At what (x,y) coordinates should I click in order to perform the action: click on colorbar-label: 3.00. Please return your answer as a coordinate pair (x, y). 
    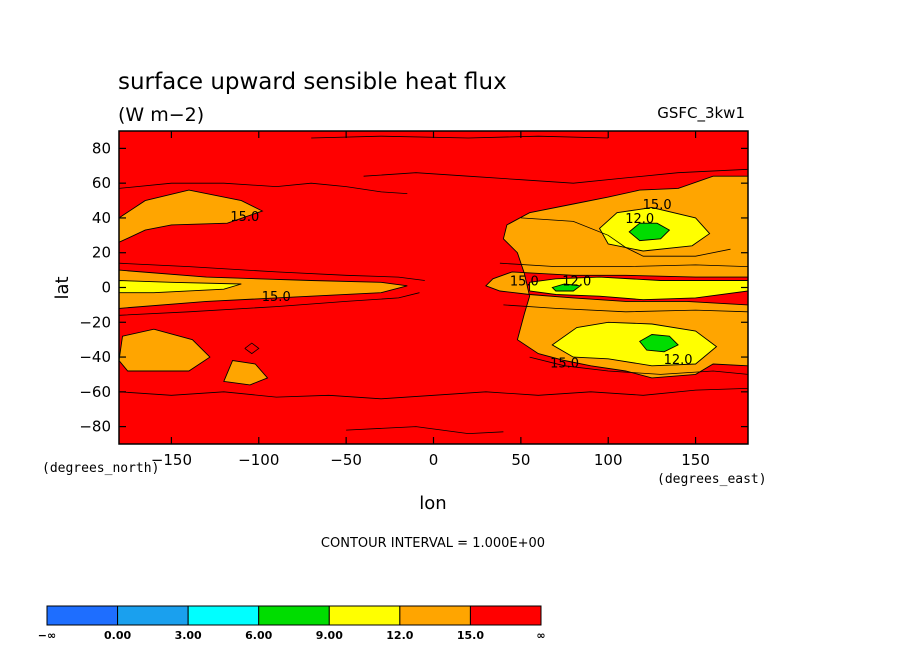
    Looking at the image, I should click on (188, 635).